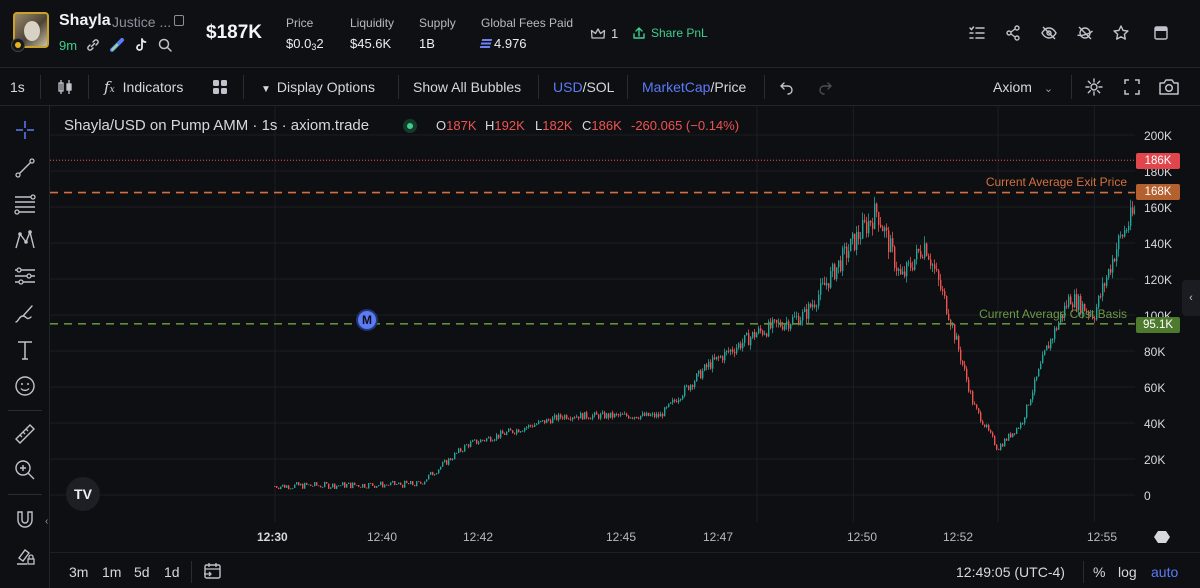 This screenshot has height=588, width=1200. I want to click on share-nodes-icon, so click(1013, 33).